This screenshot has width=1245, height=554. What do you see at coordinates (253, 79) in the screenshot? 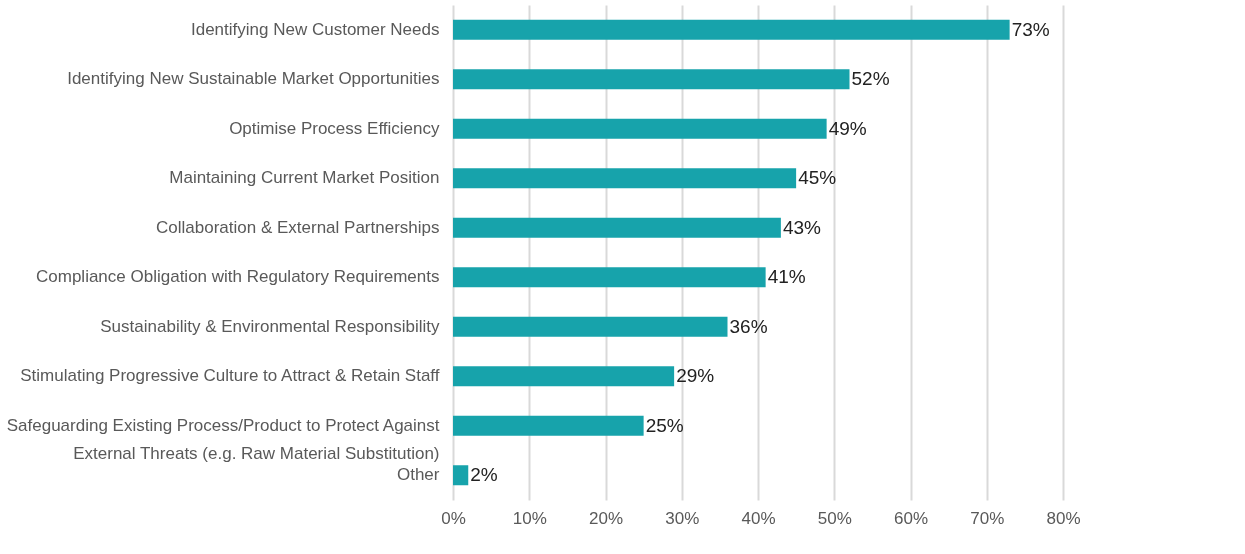
I see `y-tick-label: Identifying New Sustainable Market Opportunities` at bounding box center [253, 79].